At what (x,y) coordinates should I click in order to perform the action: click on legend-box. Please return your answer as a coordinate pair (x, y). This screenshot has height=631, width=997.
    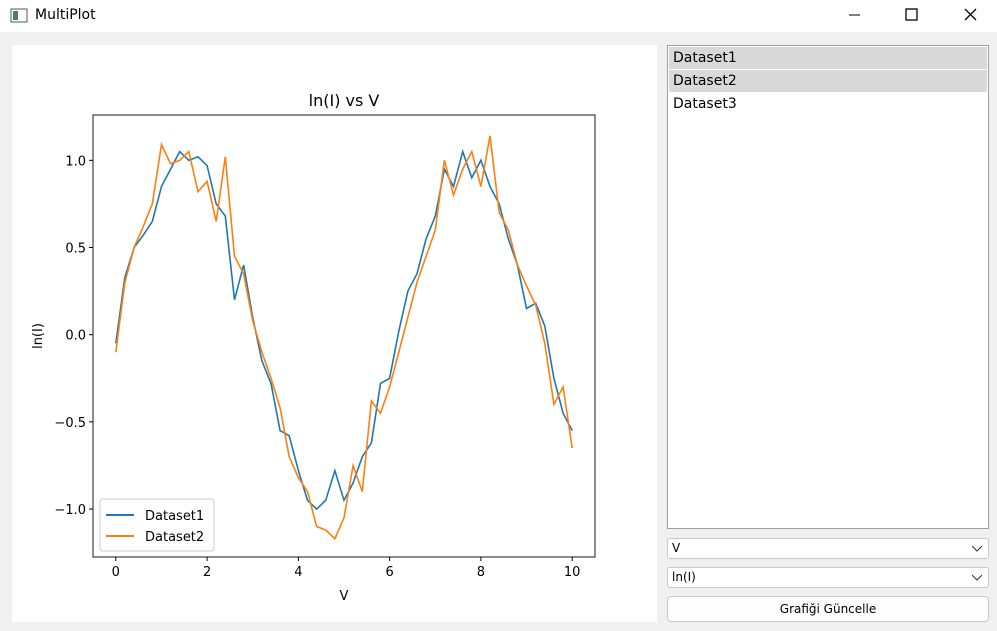
    Looking at the image, I should click on (157, 525).